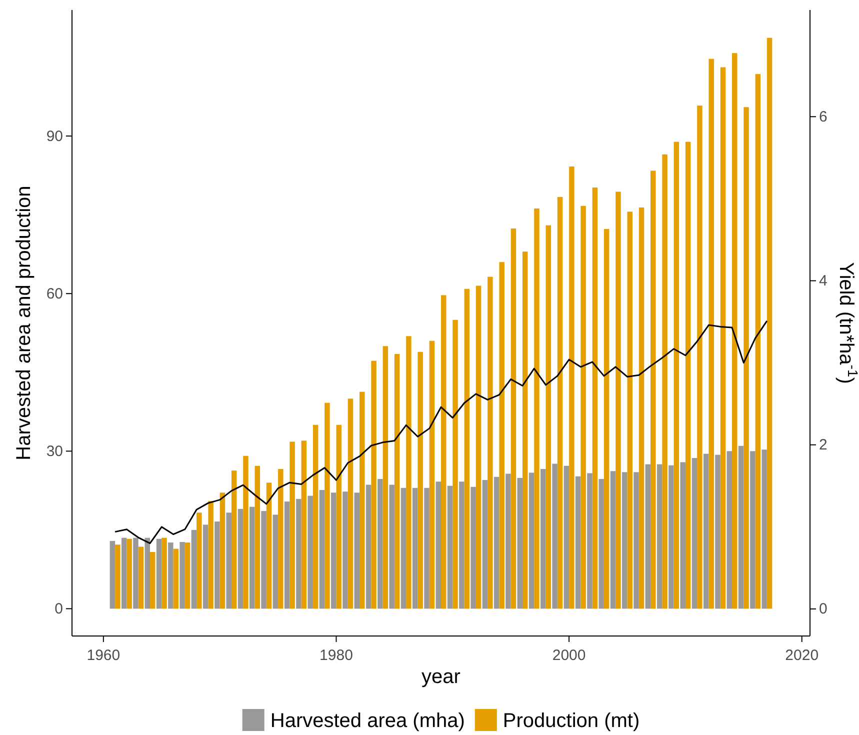  I want to click on x-tick-label: 2000, so click(569, 655).